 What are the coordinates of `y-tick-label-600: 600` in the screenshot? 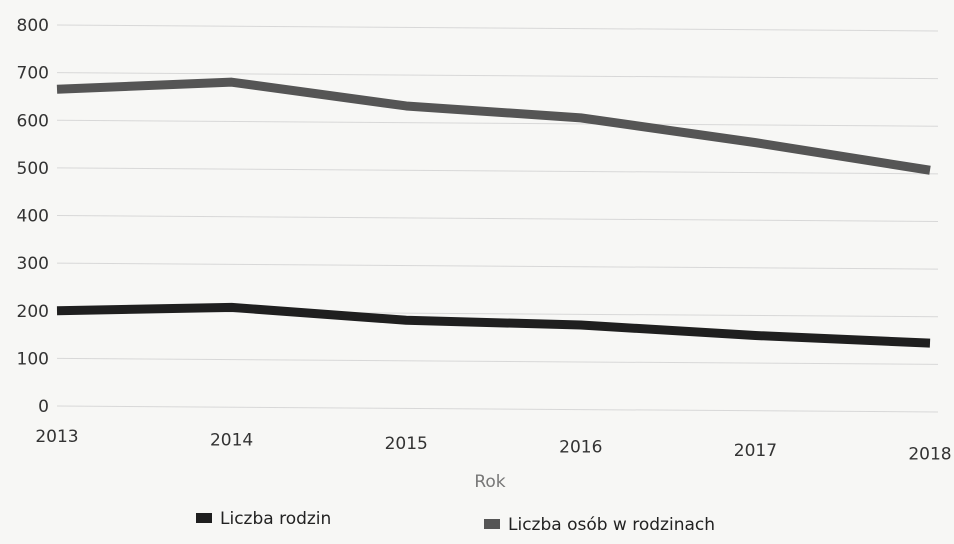 It's located at (33, 121).